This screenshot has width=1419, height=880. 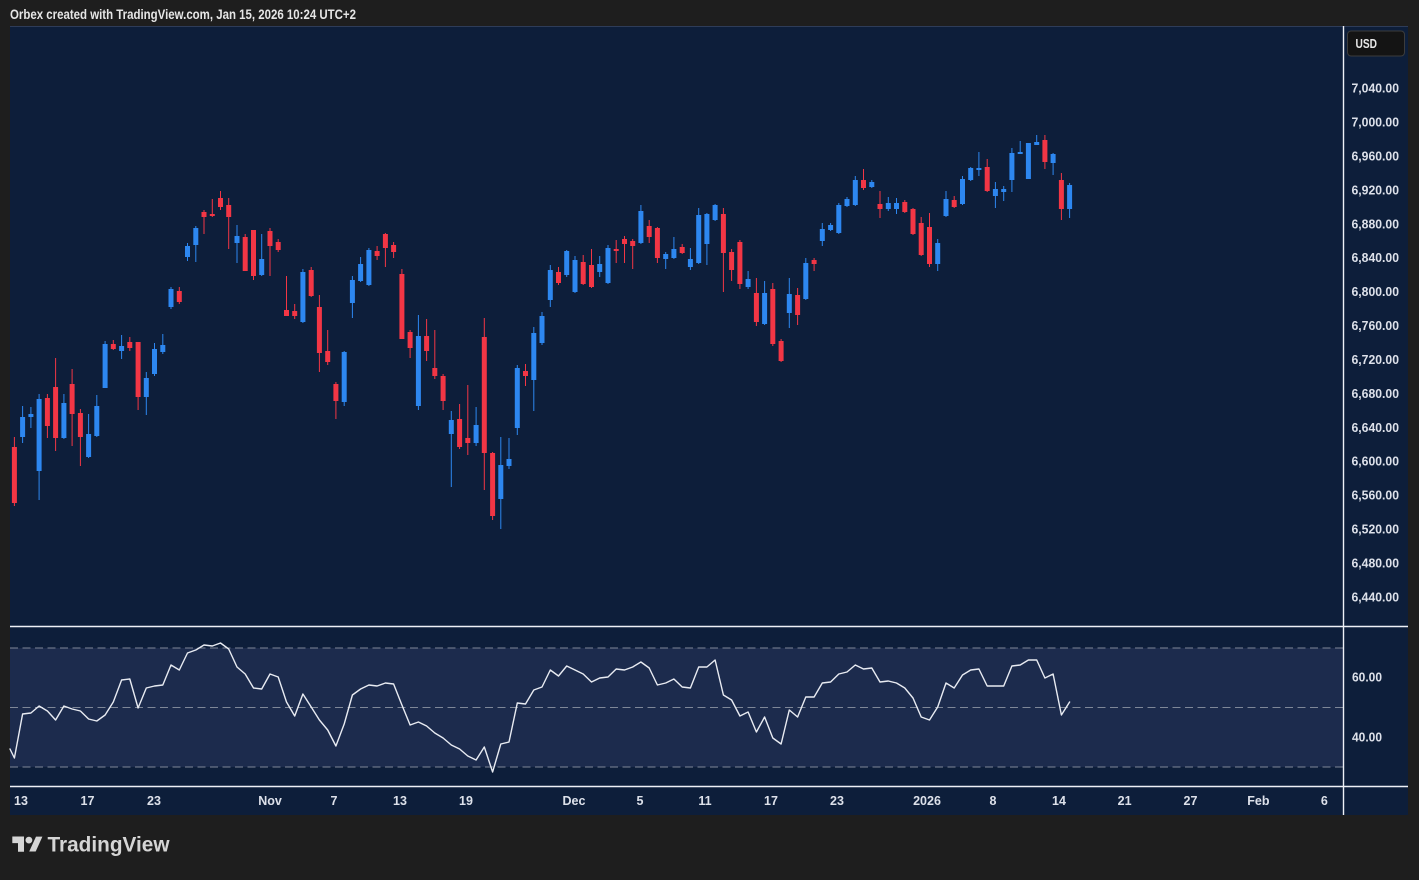 What do you see at coordinates (1367, 737) in the screenshot?
I see `svg-text: 40.00` at bounding box center [1367, 737].